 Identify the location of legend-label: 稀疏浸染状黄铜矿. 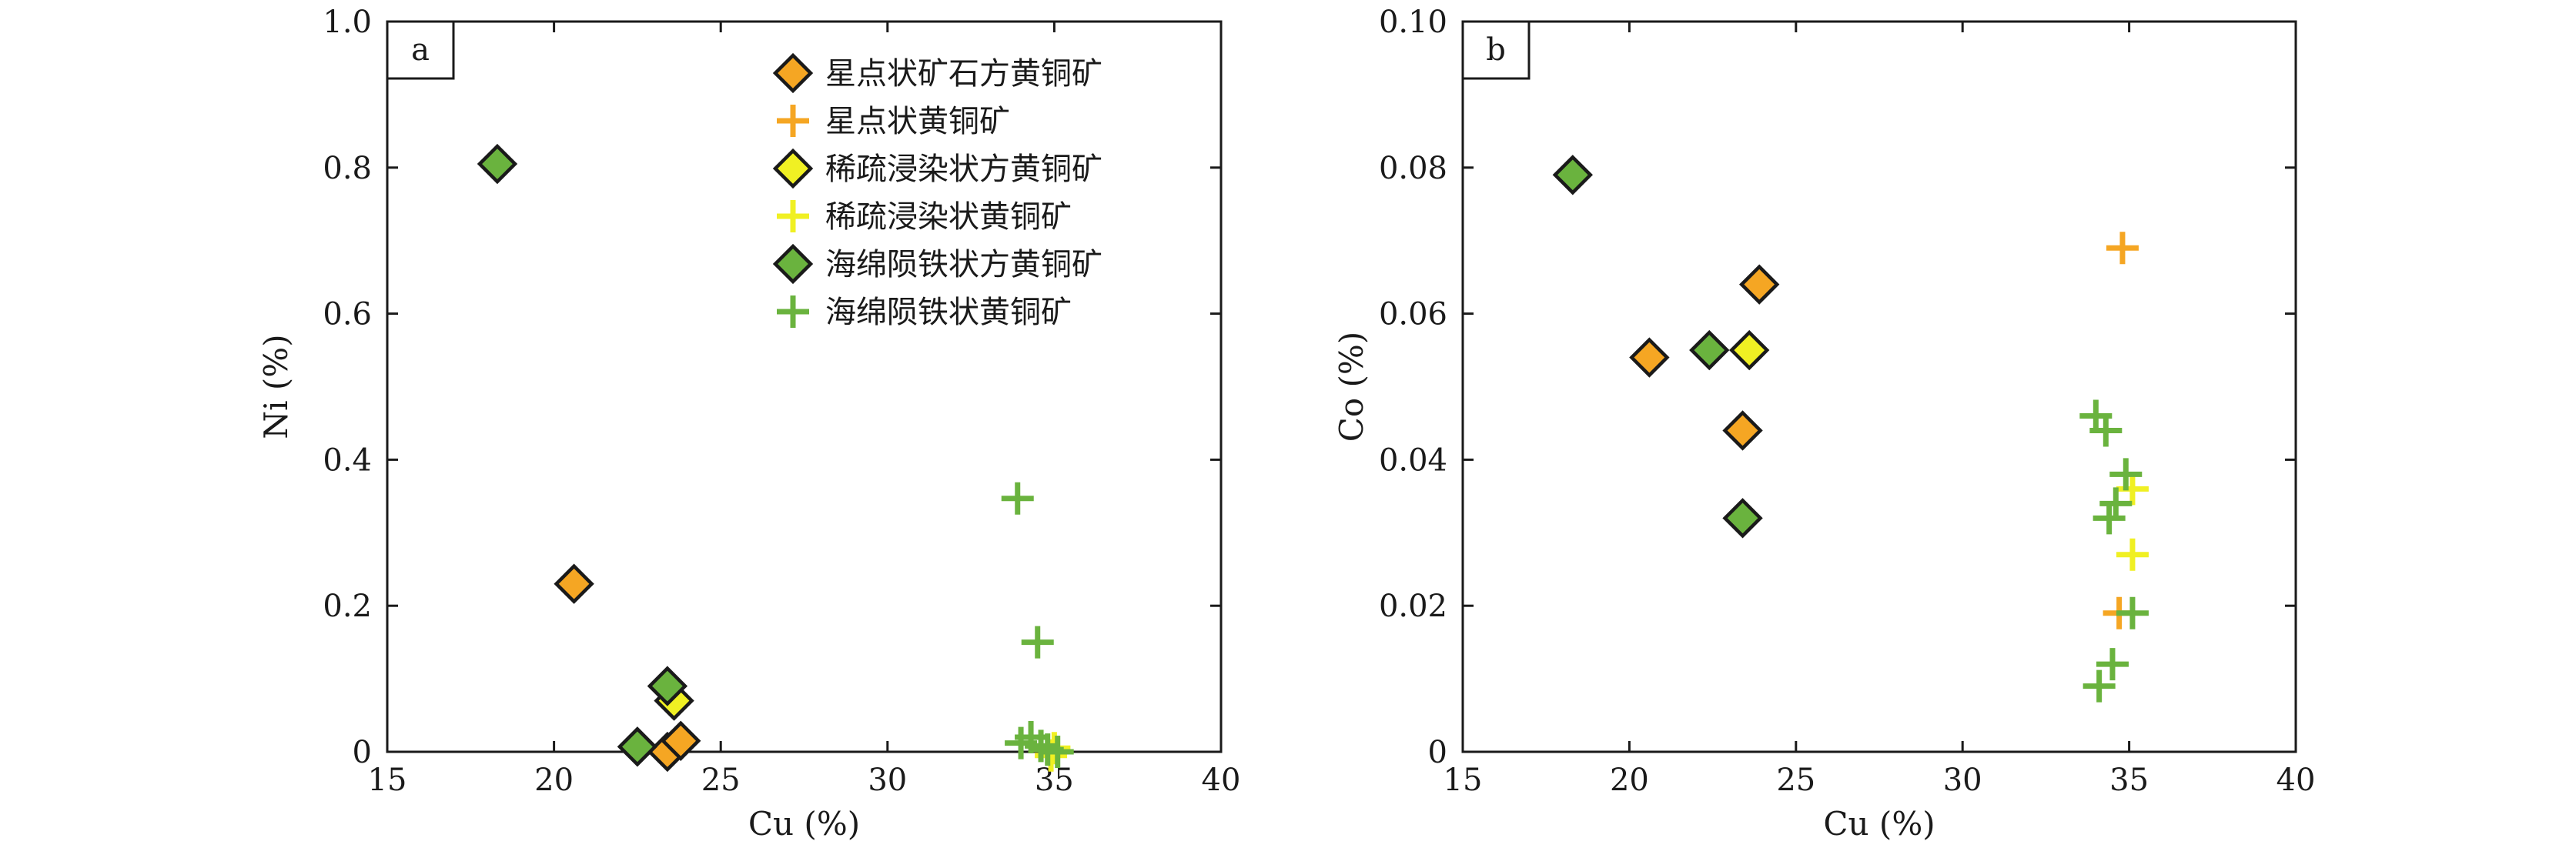
(949, 217).